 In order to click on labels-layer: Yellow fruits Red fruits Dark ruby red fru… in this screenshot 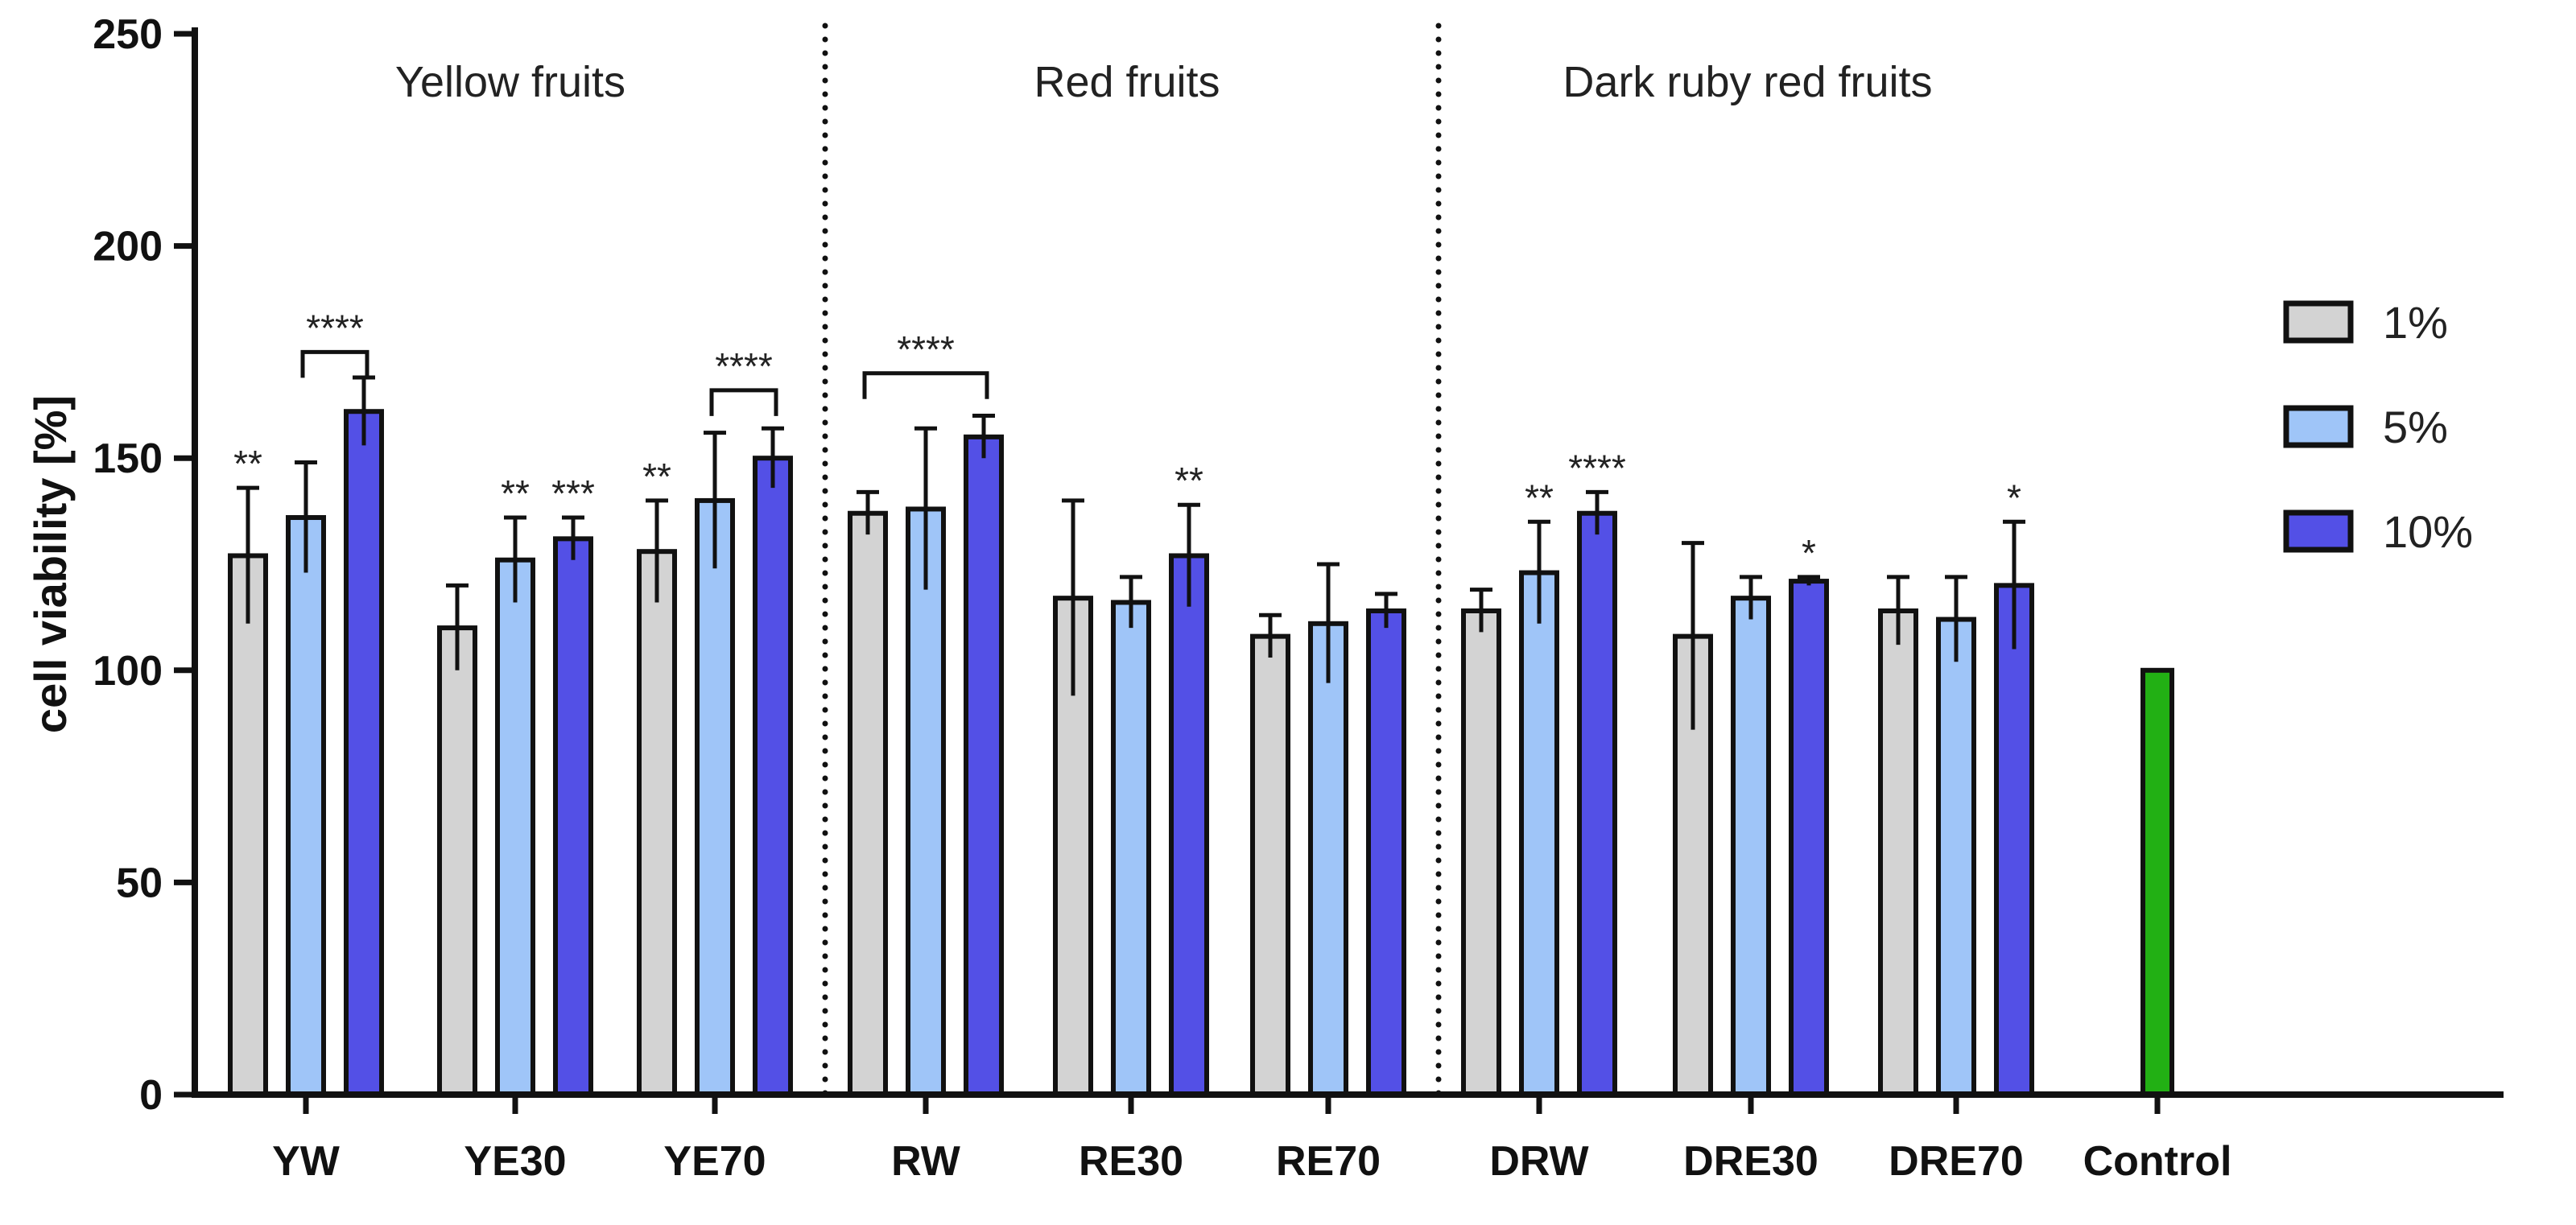, I will do `click(1164, 82)`.